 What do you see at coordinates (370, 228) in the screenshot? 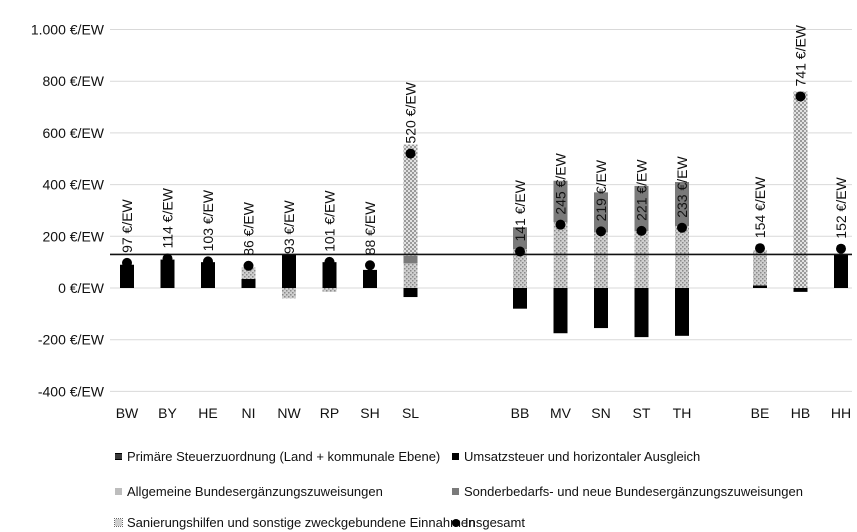
I see `value-label-SH: 88 €/EW` at bounding box center [370, 228].